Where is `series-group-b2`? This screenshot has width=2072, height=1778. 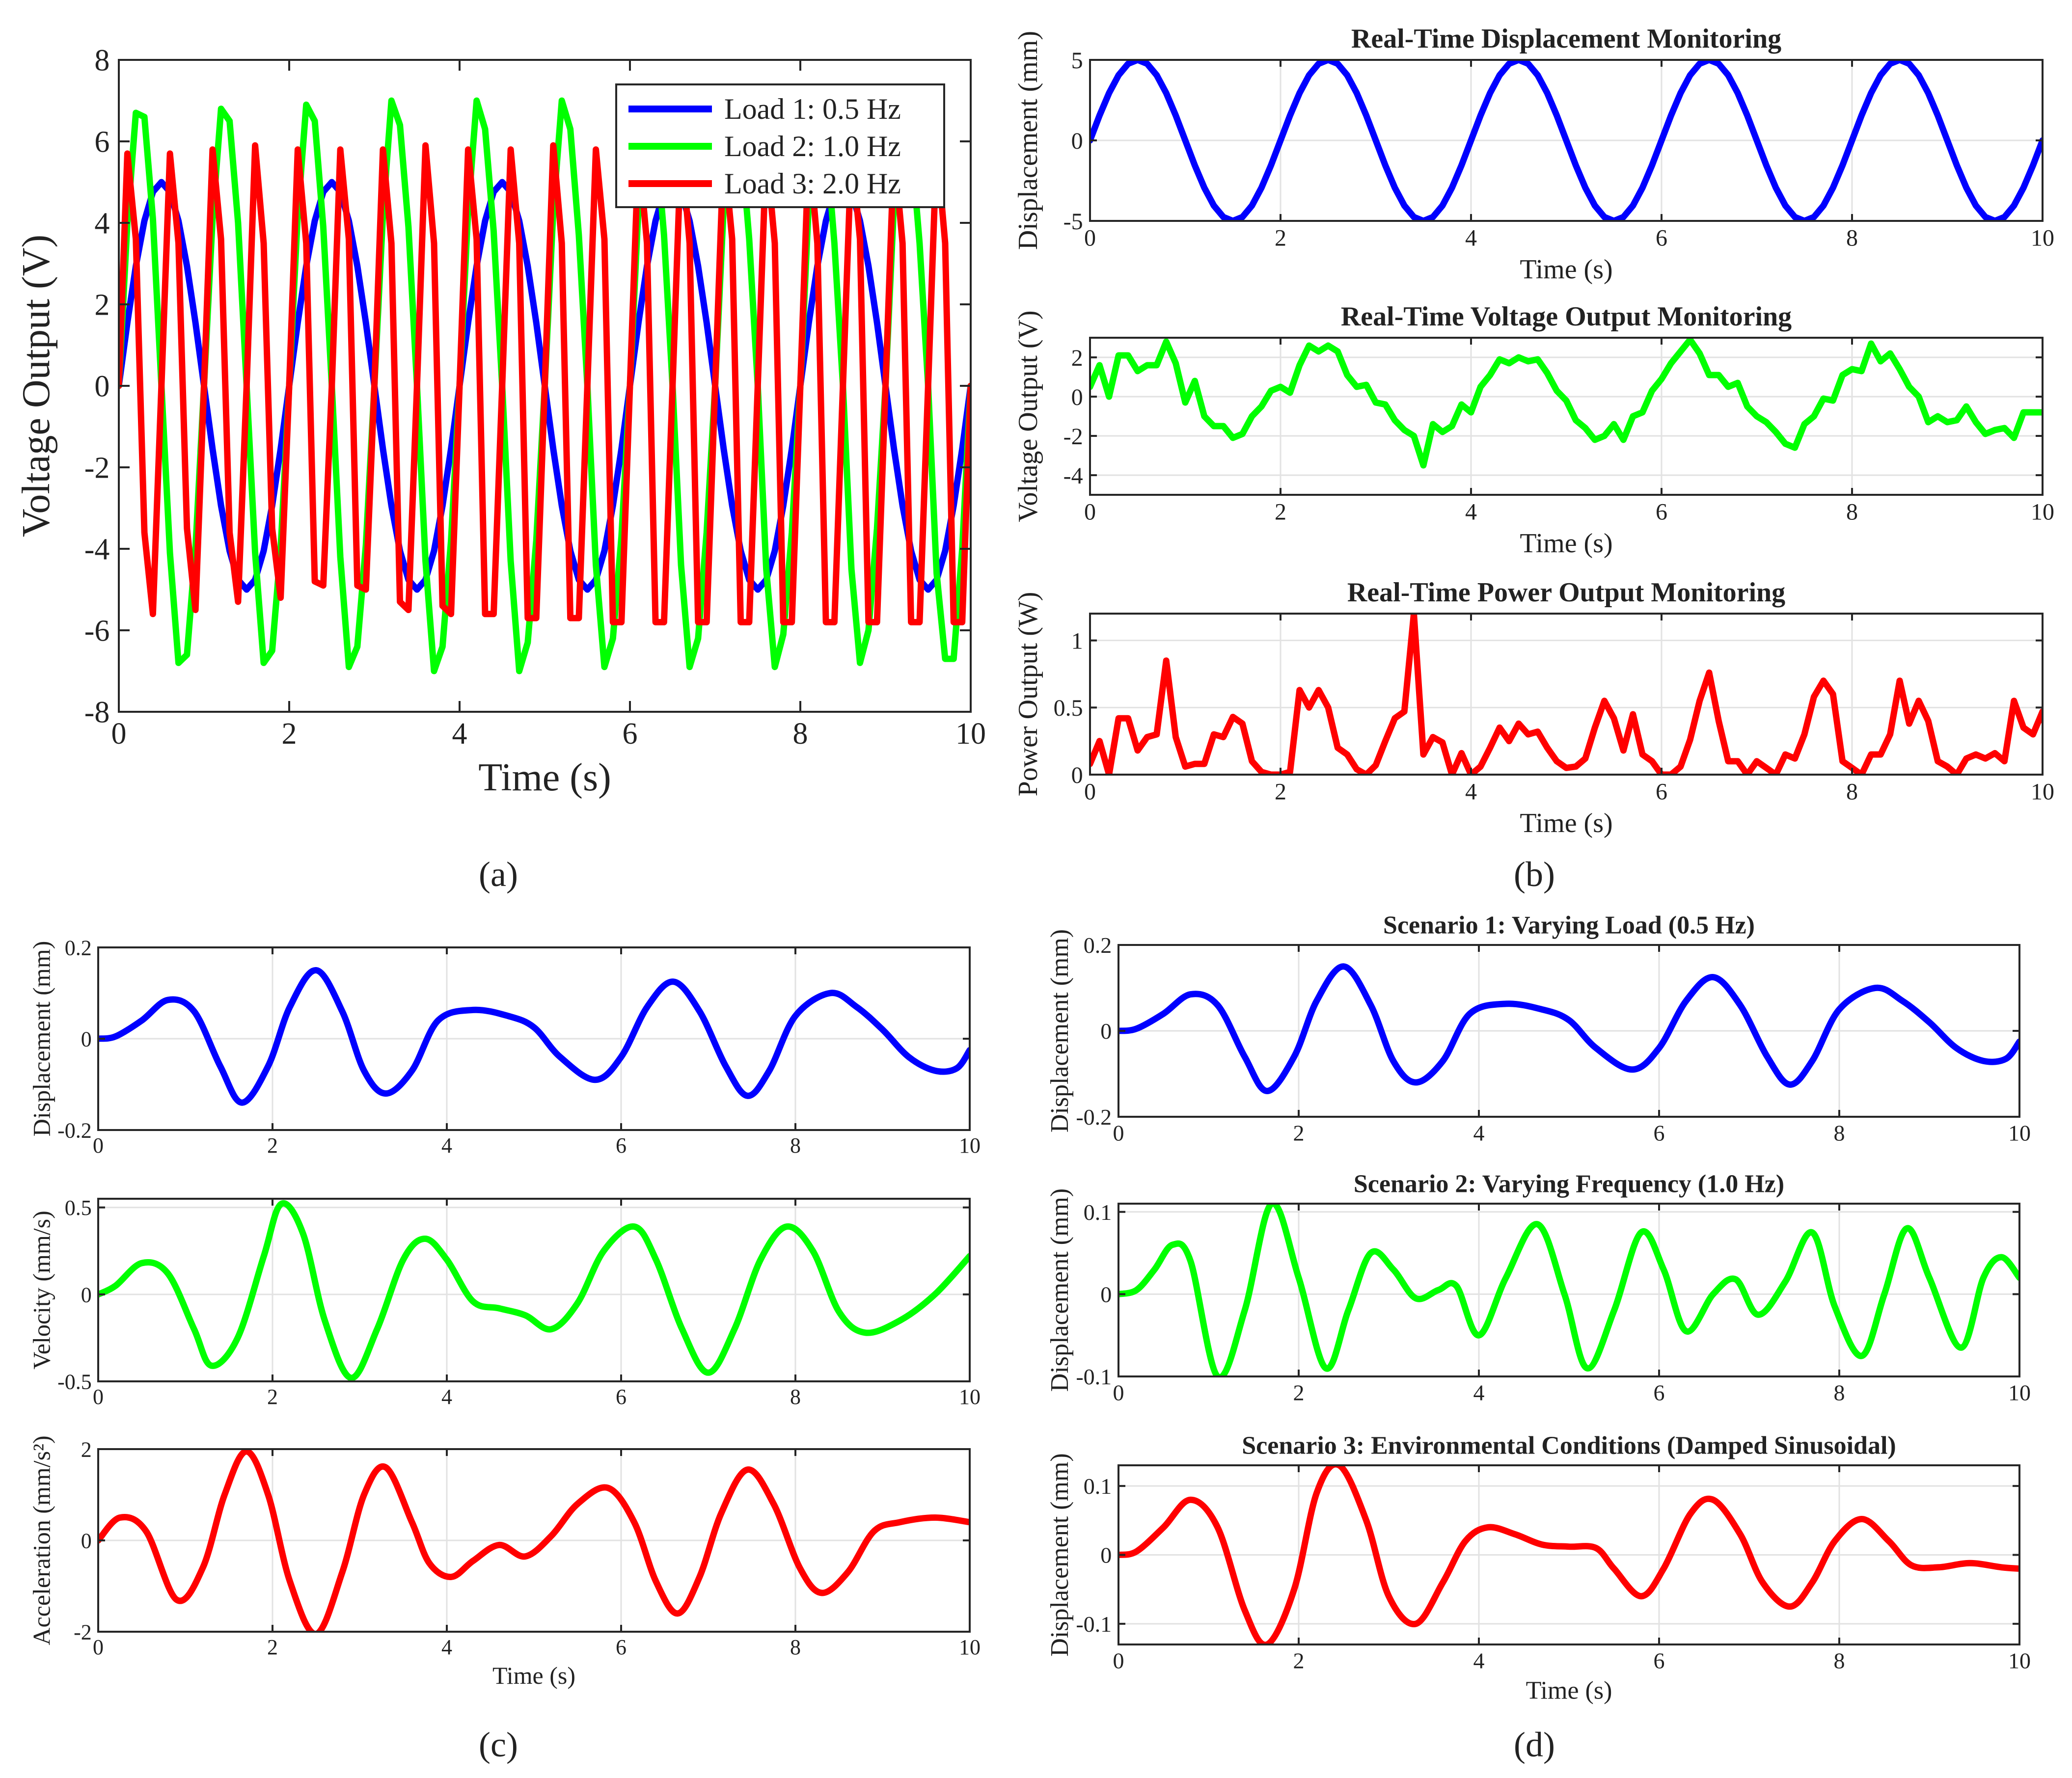 series-group-b2 is located at coordinates (1567, 403).